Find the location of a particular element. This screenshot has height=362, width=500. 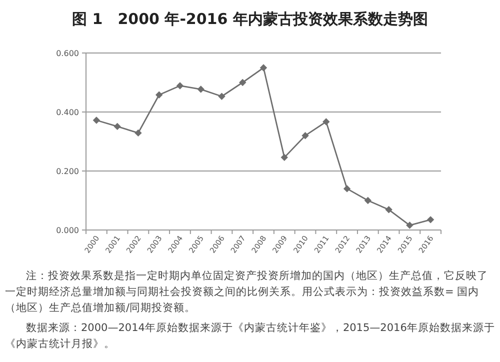

y-tick-label: 0.200 is located at coordinates (67, 171).